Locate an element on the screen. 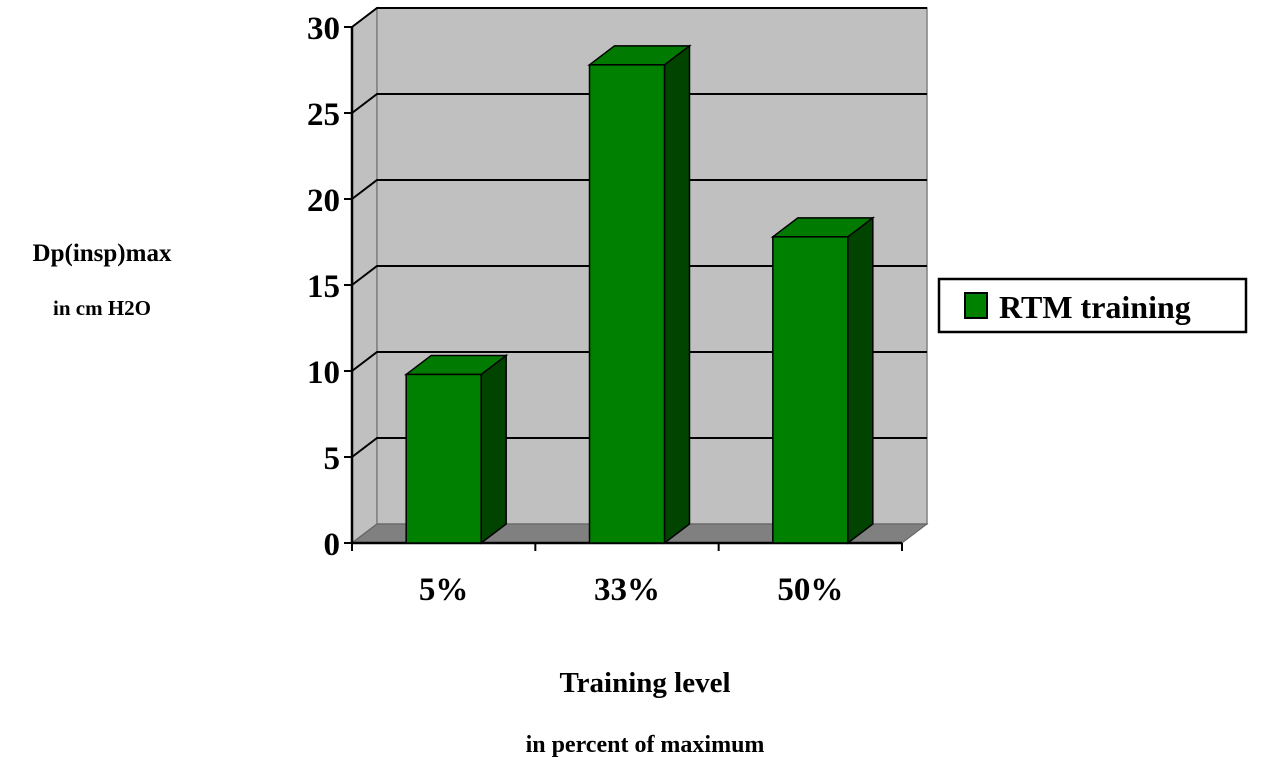  y-tick-label: 30 is located at coordinates (323, 29).